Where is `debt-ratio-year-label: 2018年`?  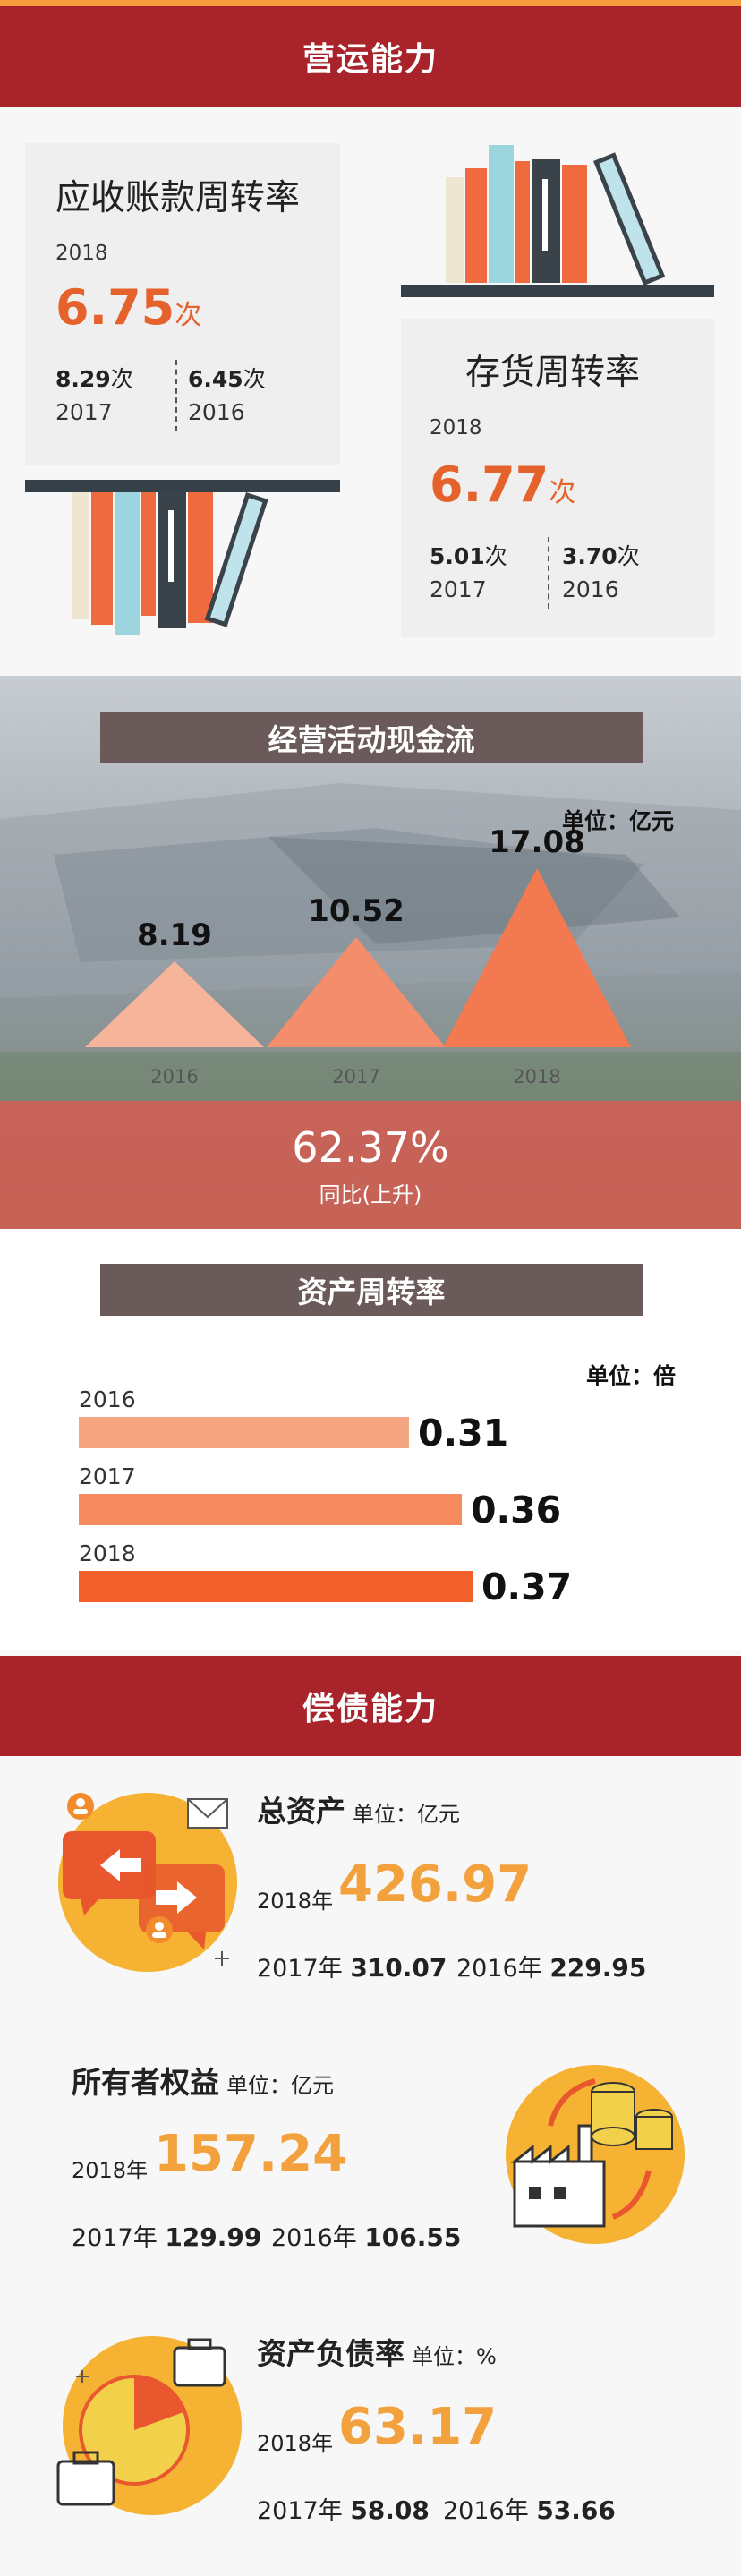
debt-ratio-year-label: 2018年 is located at coordinates (295, 2443).